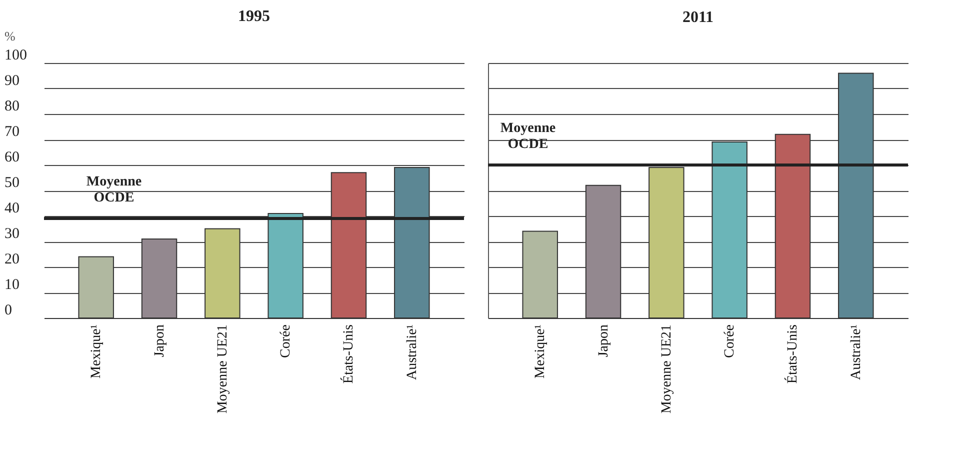 The height and width of the screenshot is (464, 971). Describe the element at coordinates (10, 36) in the screenshot. I see `y-axis-title: %` at that location.